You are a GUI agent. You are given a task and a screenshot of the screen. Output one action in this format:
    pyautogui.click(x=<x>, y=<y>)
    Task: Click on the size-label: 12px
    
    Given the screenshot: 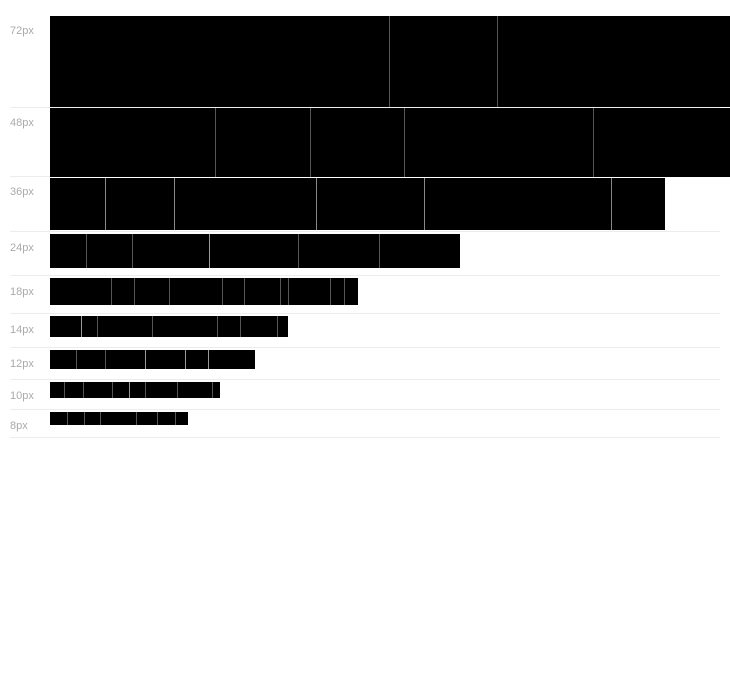 What is the action you would take?
    pyautogui.click(x=22, y=364)
    